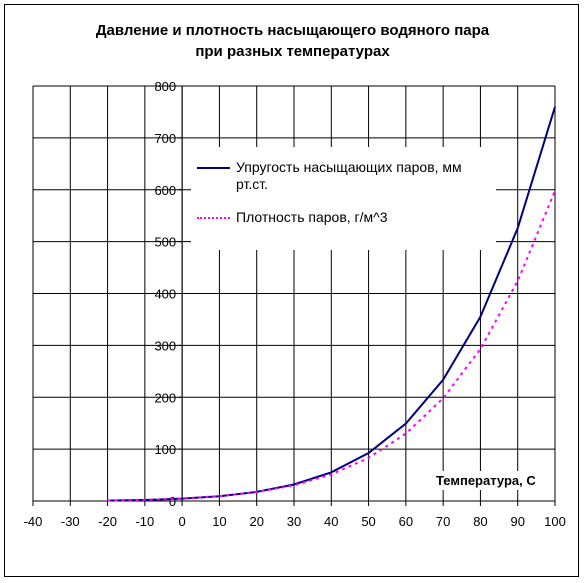 Image resolution: width=585 pixels, height=583 pixels. Describe the element at coordinates (368, 521) in the screenshot. I see `x-tick-label: 50` at that location.